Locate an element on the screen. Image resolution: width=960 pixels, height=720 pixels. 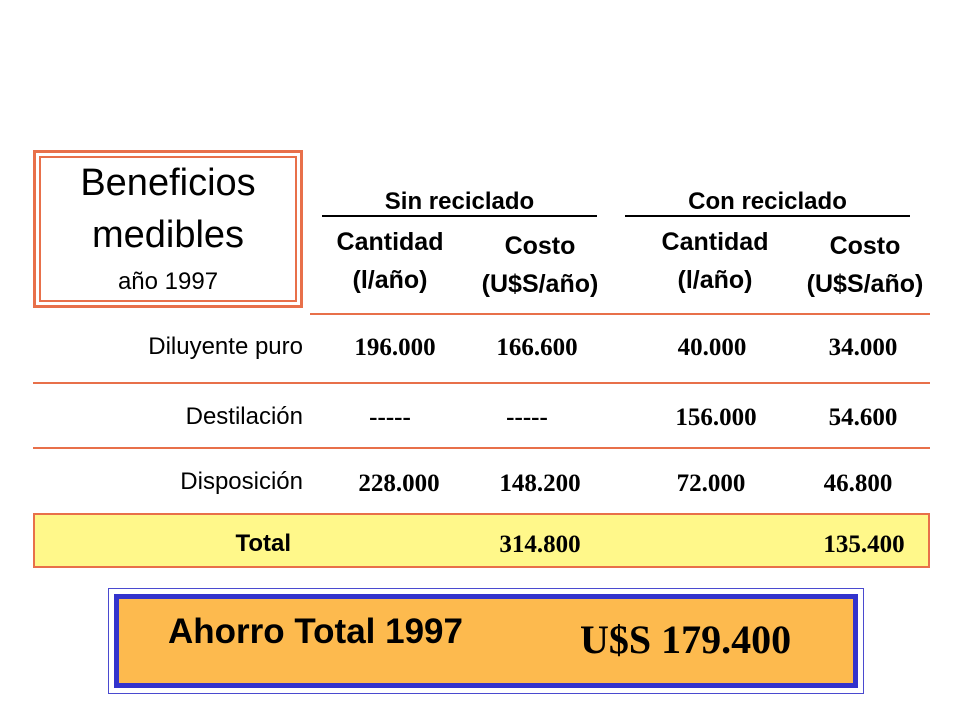
cell-destilacion-con-costo: 54.600 is located at coordinates (863, 417).